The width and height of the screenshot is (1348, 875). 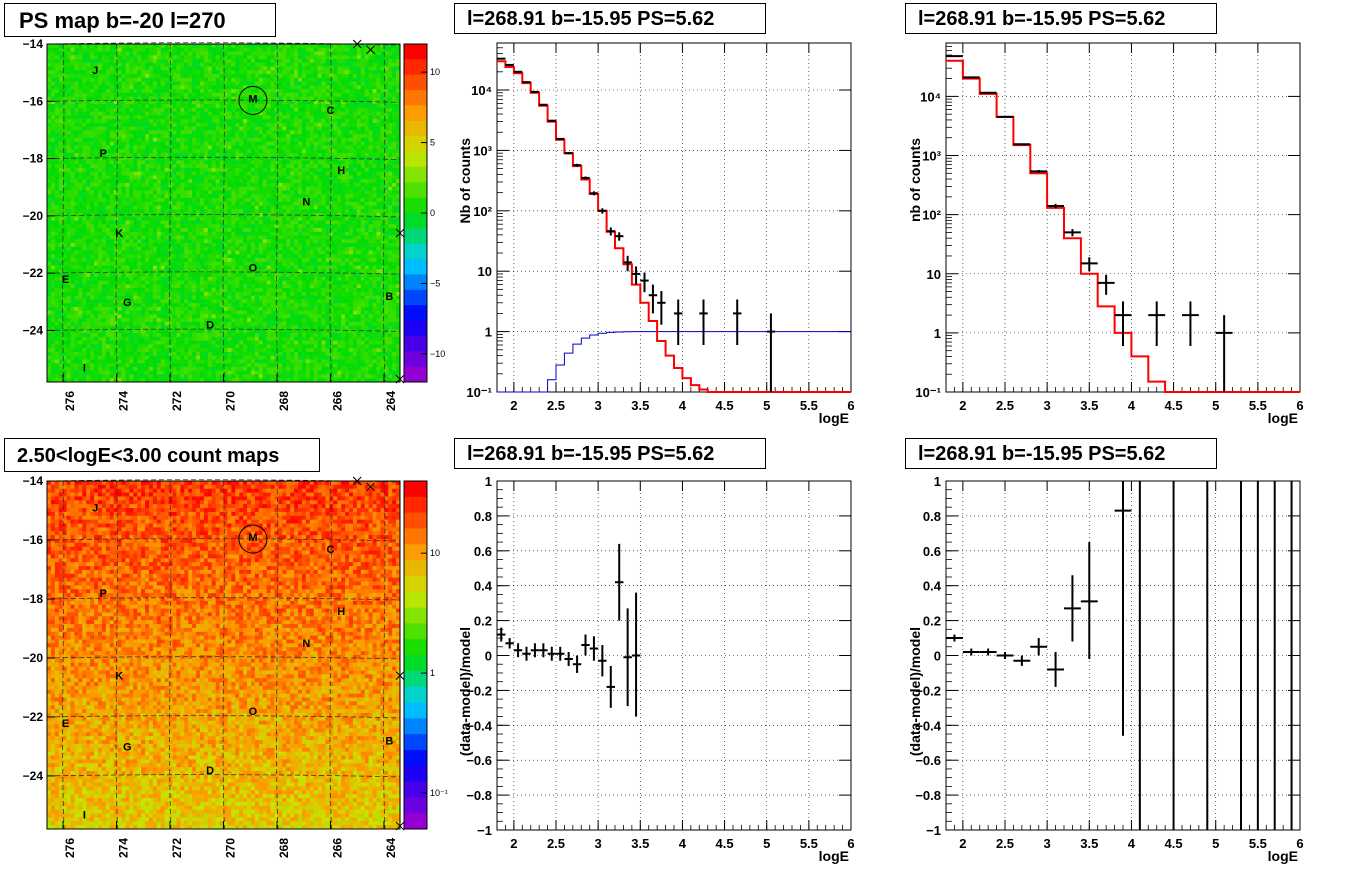 I want to click on y-tick-label: −0.6, so click(x=479, y=760).